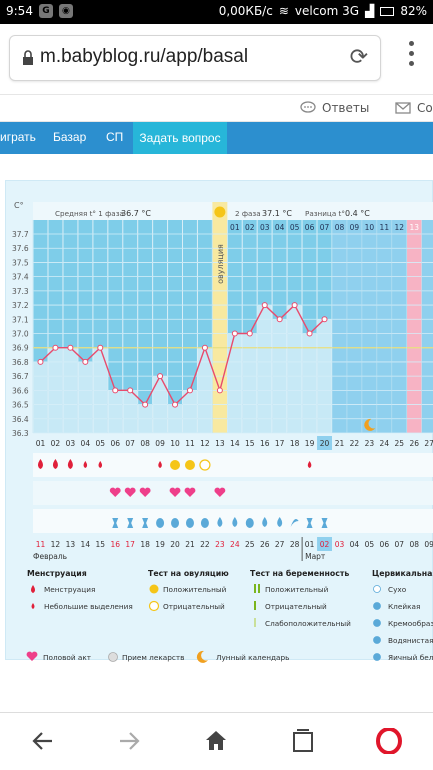 The image size is (433, 770). I want to click on diff-value: 0.4 °C, so click(357, 213).